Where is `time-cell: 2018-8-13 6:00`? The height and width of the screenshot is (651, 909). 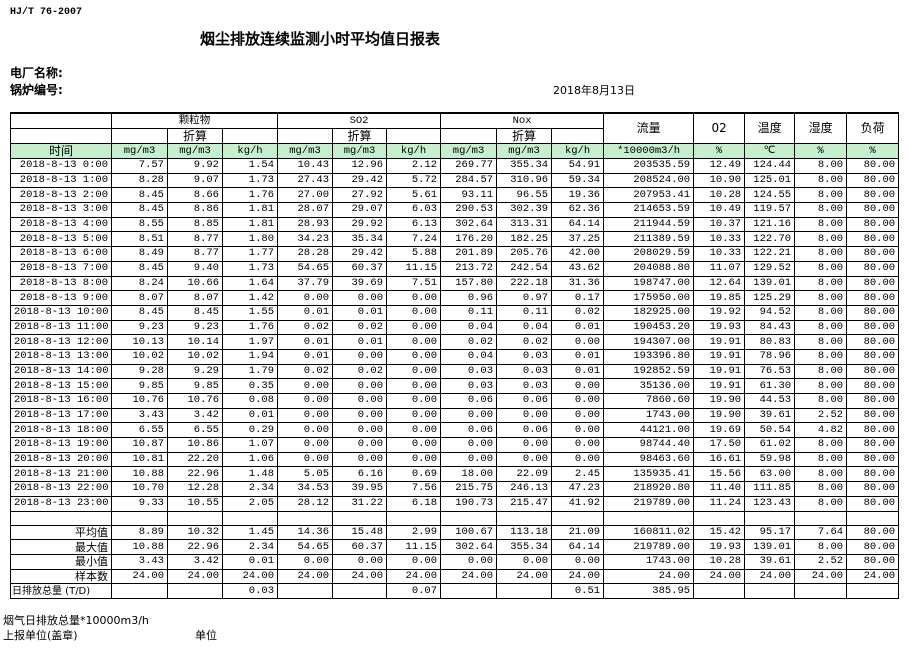 time-cell: 2018-8-13 6:00 is located at coordinates (61, 254).